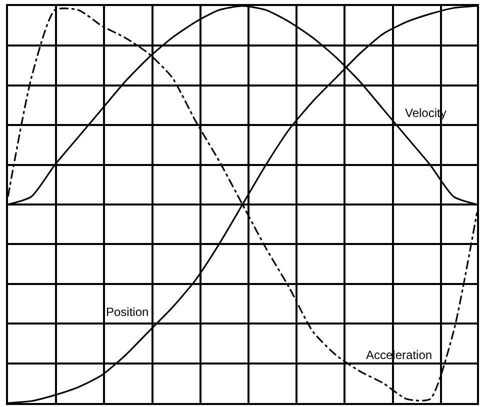 This screenshot has width=481, height=407. What do you see at coordinates (127, 312) in the screenshot?
I see `series-label: Position` at bounding box center [127, 312].